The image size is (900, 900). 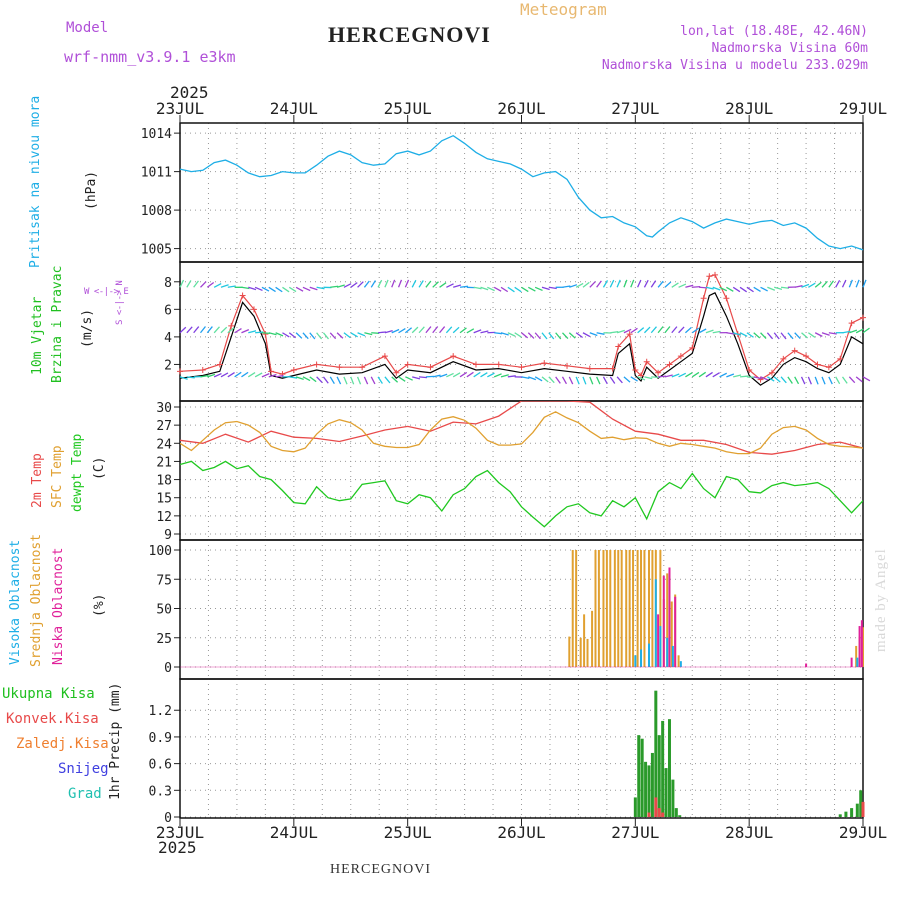 I want to click on y-tick-label: 0.6, so click(x=160, y=765).